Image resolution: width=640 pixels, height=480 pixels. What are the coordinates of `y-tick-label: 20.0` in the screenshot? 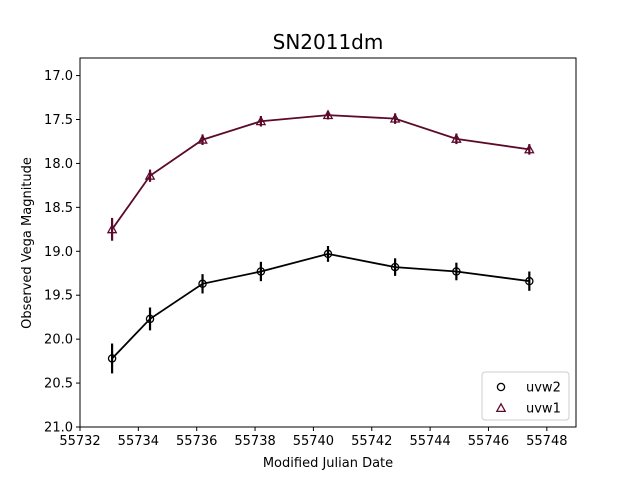 It's located at (58, 340).